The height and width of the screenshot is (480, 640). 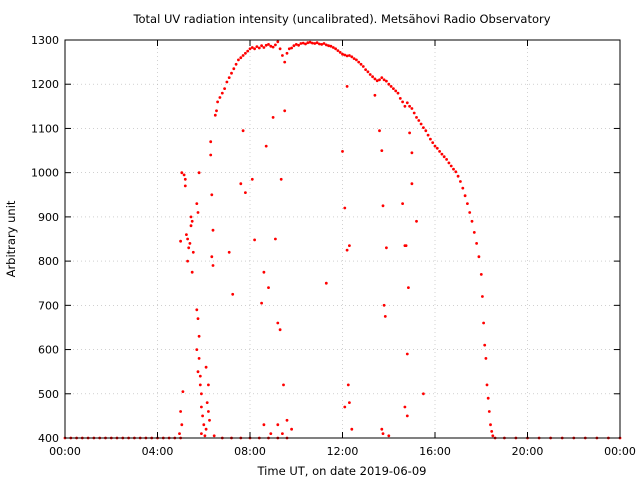 What do you see at coordinates (48, 217) in the screenshot?
I see `y-tick-label: 900` at bounding box center [48, 217].